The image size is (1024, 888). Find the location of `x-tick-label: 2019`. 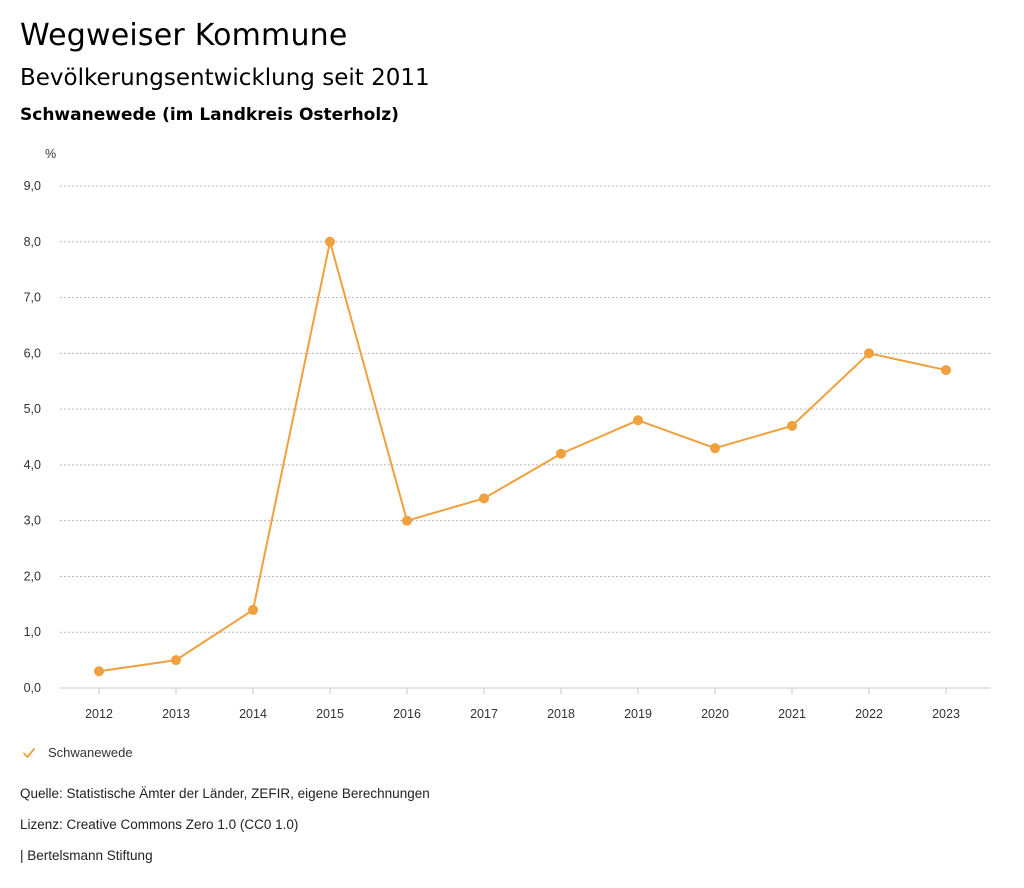

x-tick-label: 2019 is located at coordinates (638, 714).